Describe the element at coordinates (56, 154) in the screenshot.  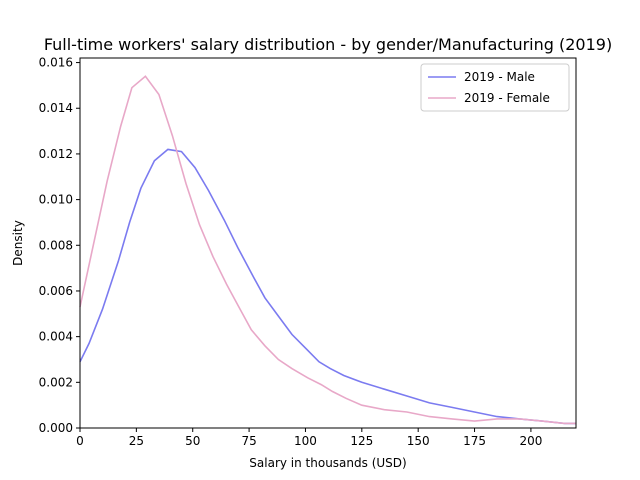
I see `y-tick-label: 0.012` at that location.